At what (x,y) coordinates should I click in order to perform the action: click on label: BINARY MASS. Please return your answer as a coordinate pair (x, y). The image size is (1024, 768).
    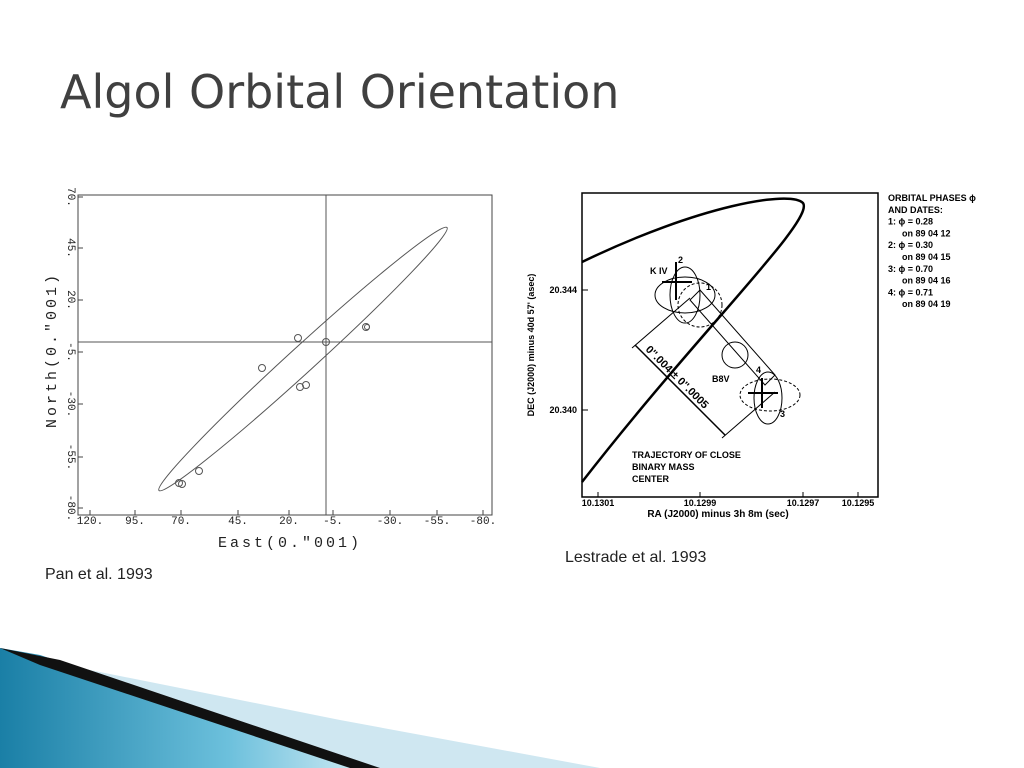
    Looking at the image, I should click on (663, 467).